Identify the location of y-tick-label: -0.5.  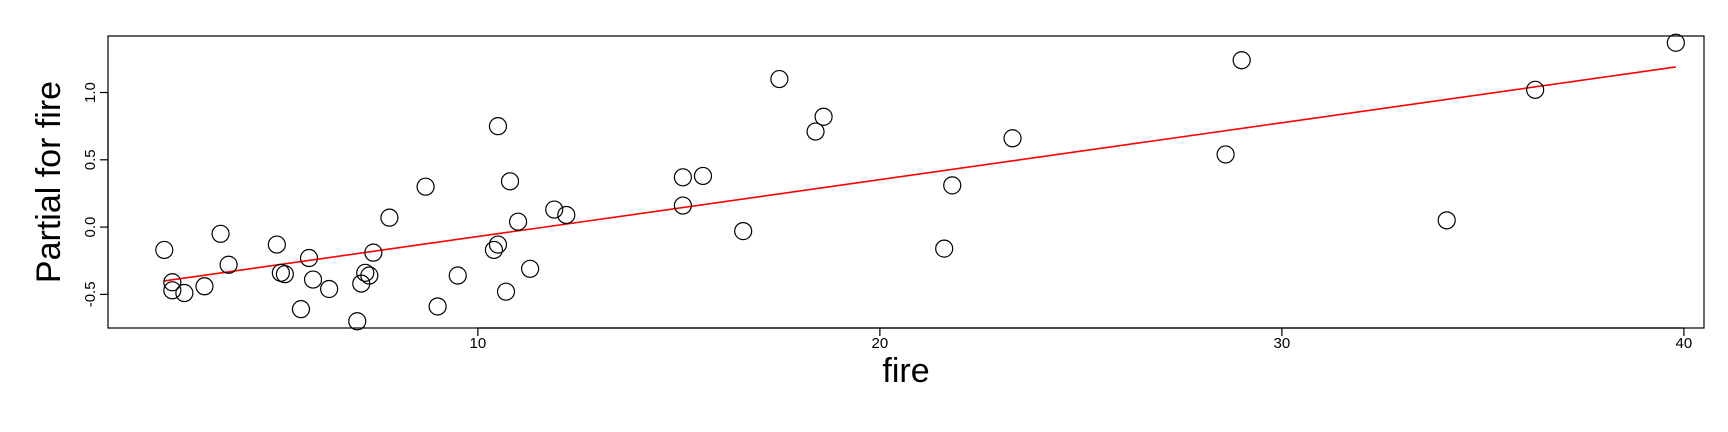
(90, 294).